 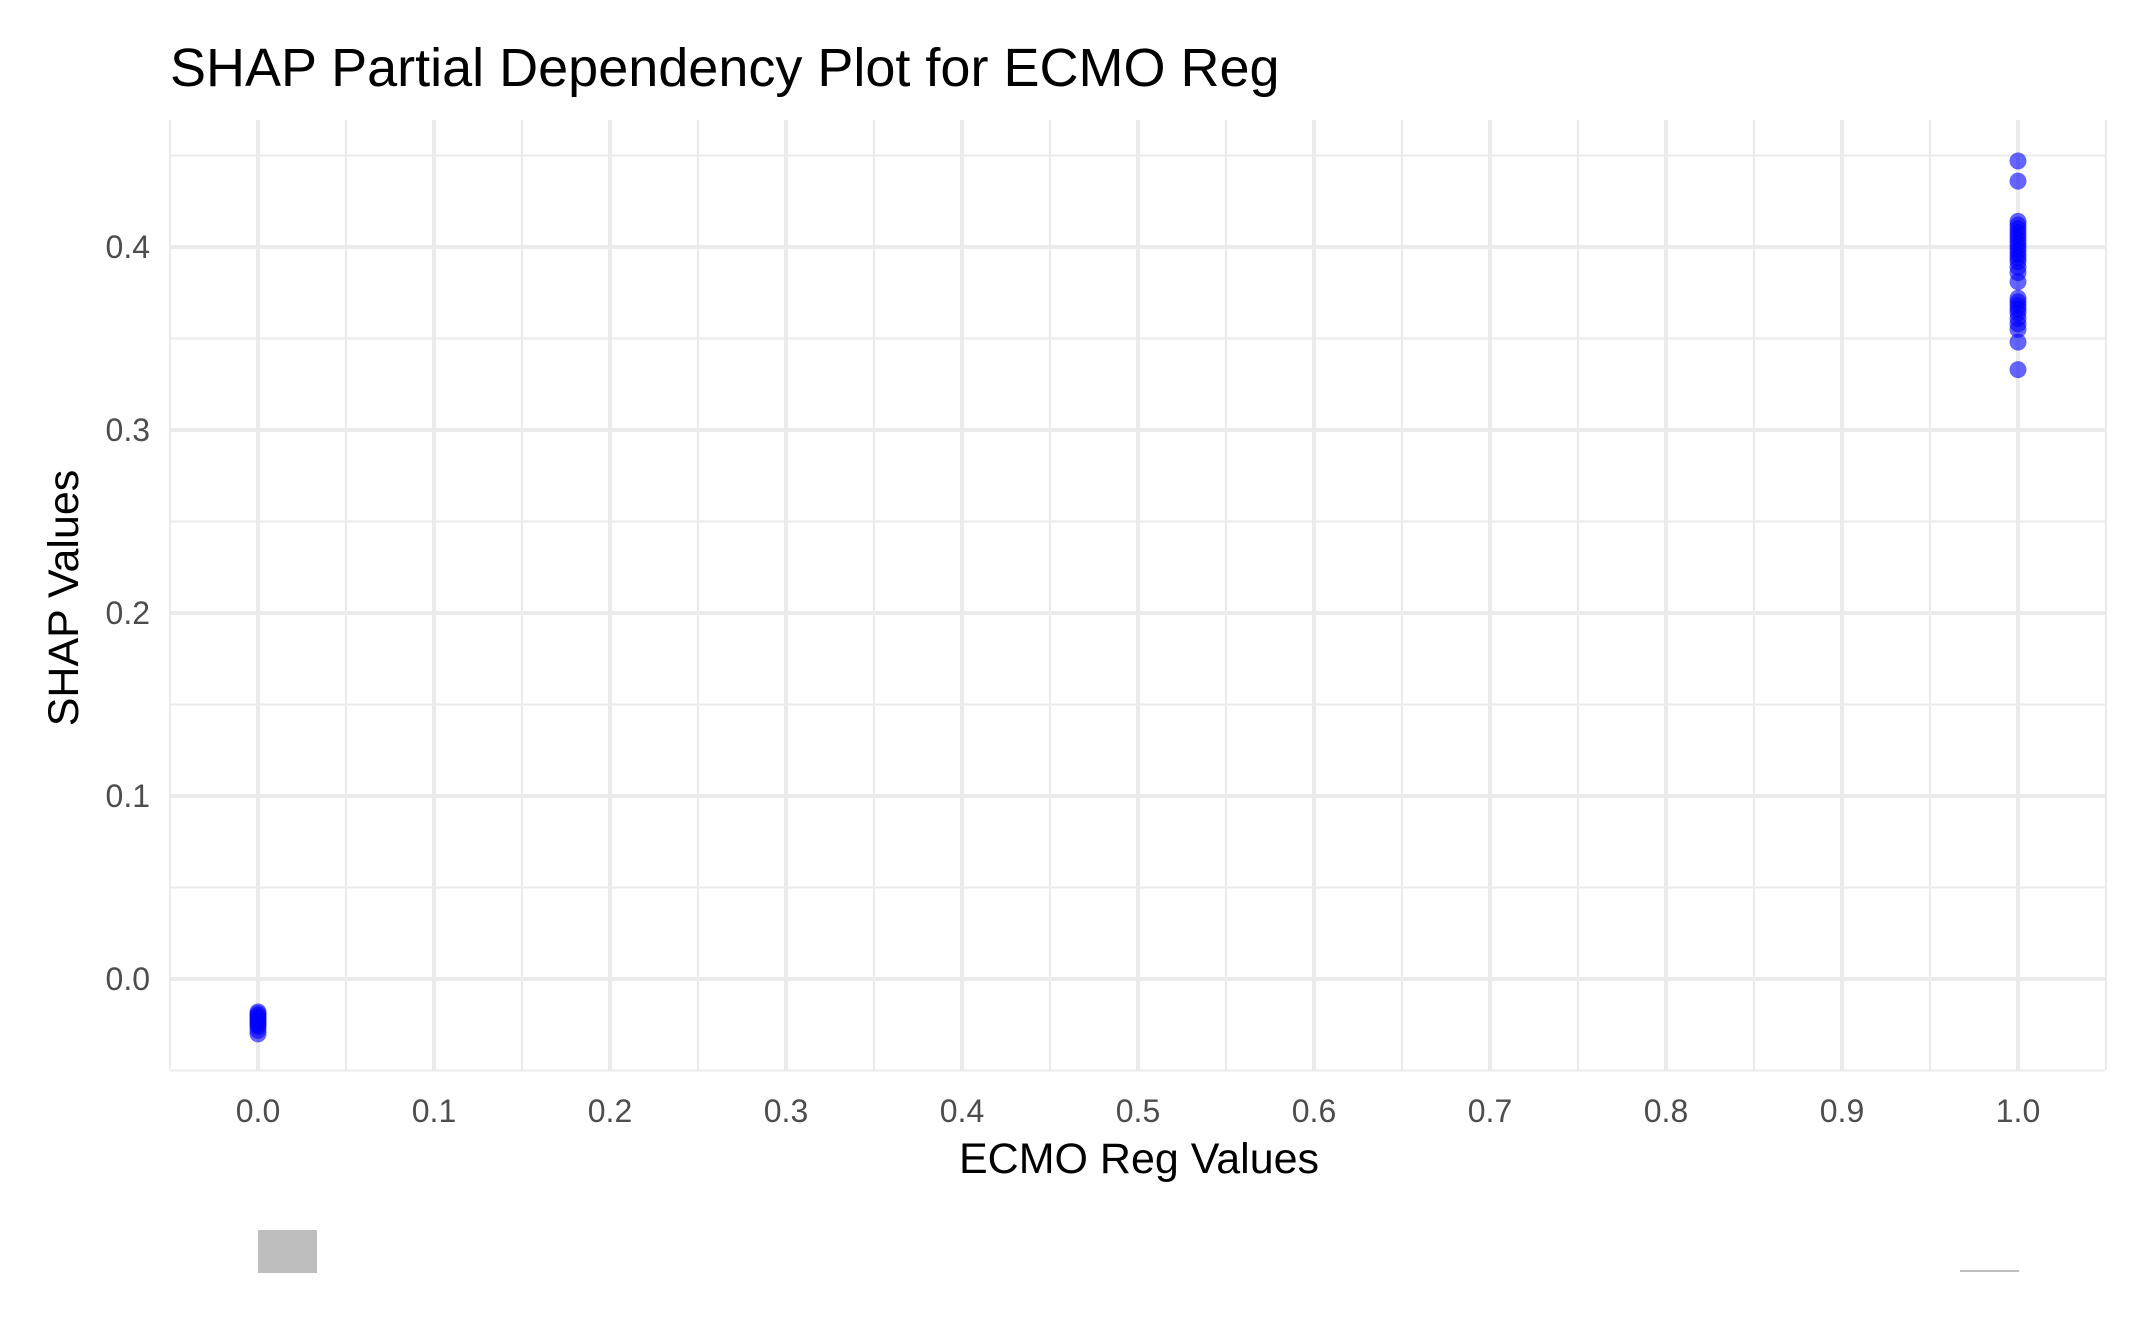 I want to click on y-axis-tick-labels: 0.0 0.1 0.2 0.3 0.4, so click(x=128, y=613).